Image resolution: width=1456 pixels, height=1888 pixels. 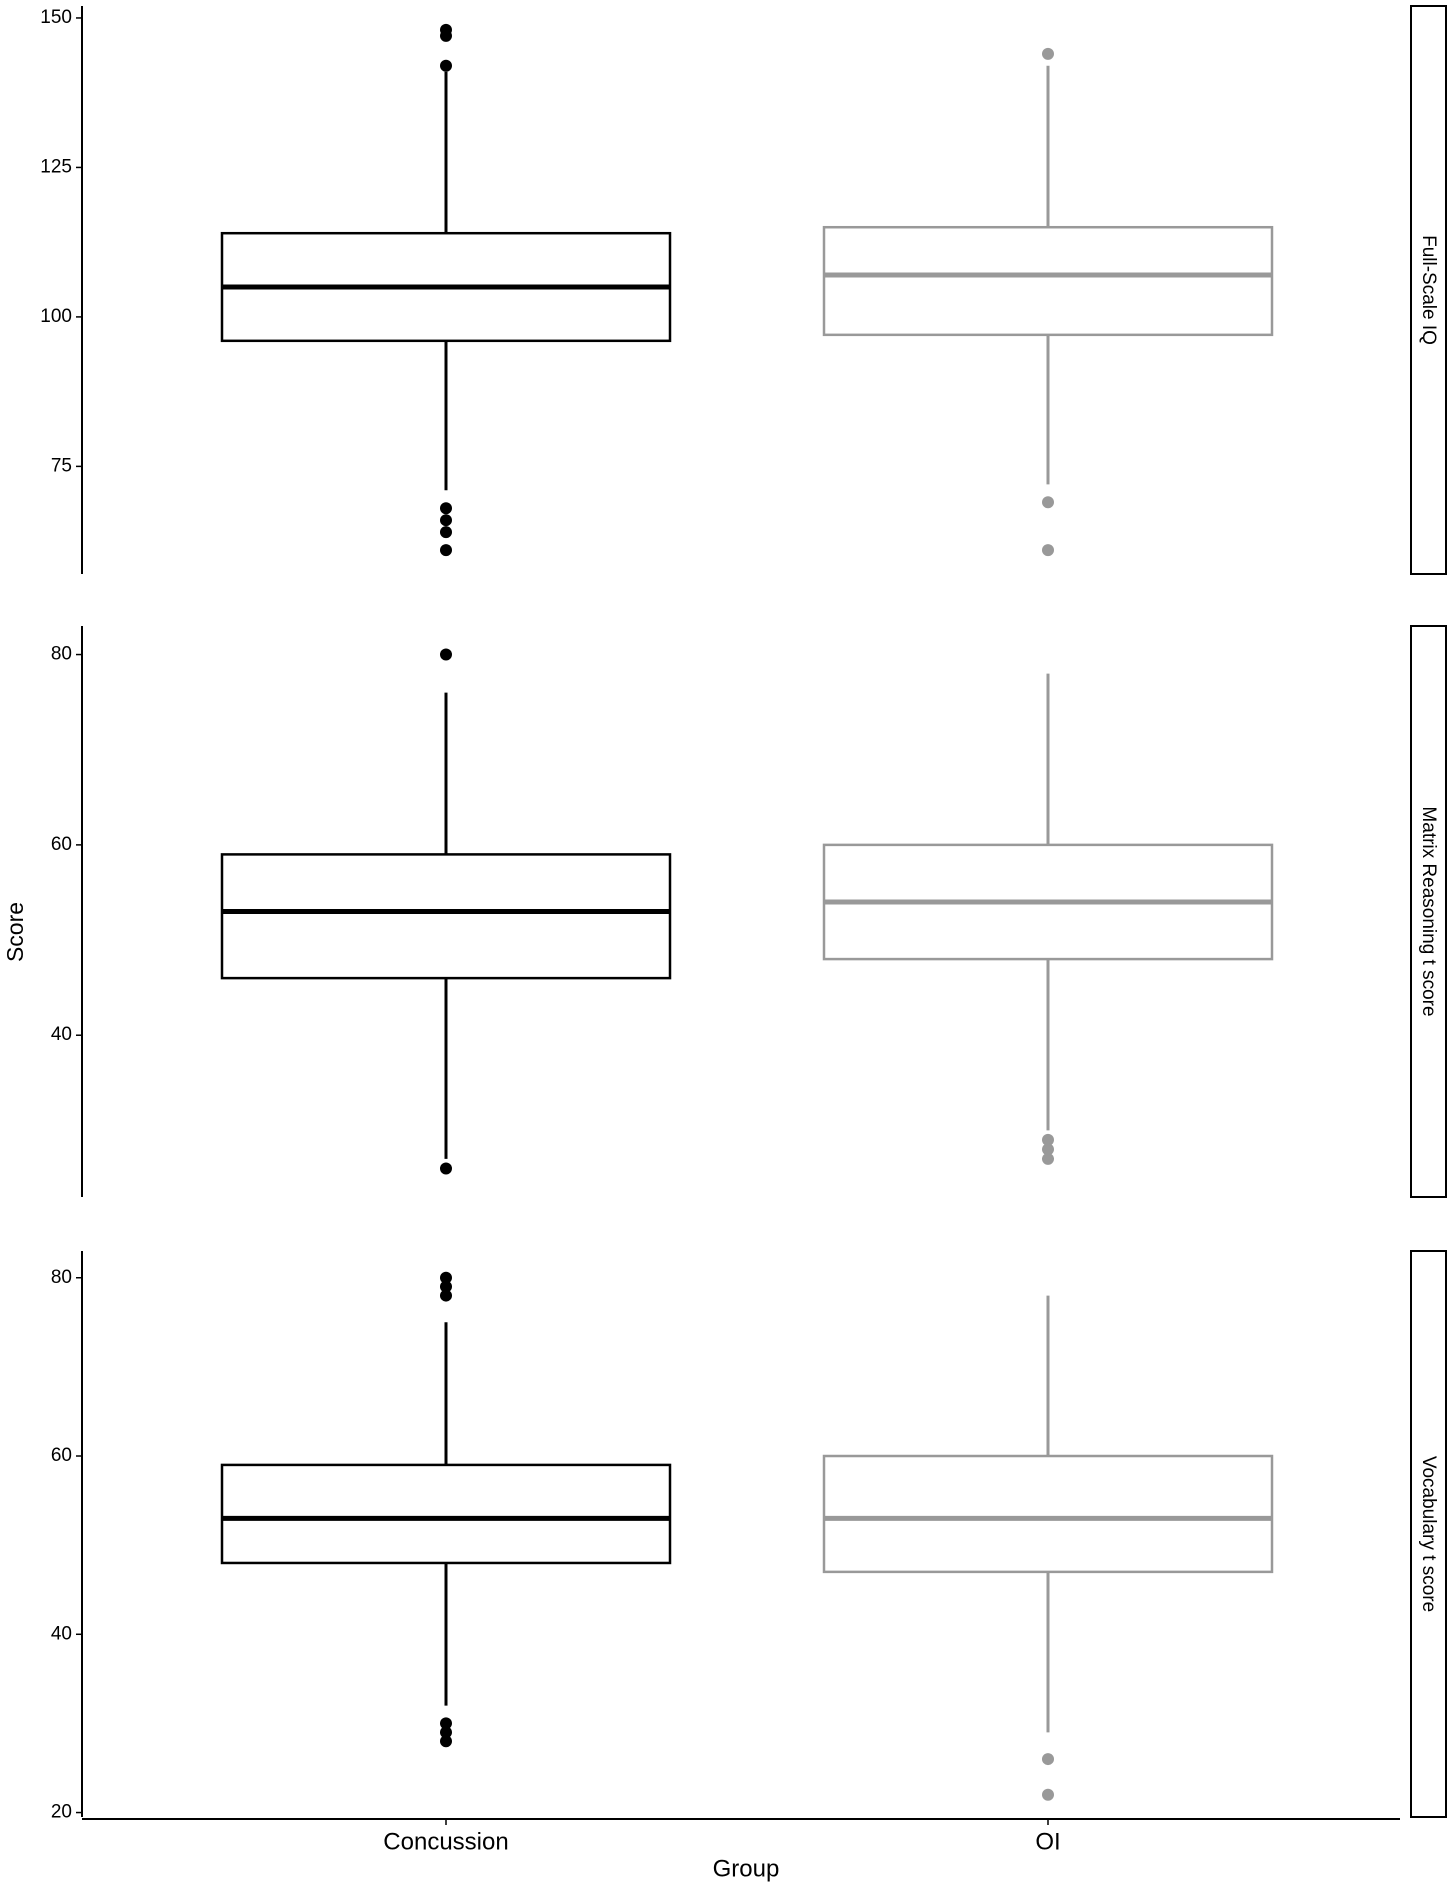 I want to click on facet-label: Vocabulary t score, so click(x=1428, y=1534).